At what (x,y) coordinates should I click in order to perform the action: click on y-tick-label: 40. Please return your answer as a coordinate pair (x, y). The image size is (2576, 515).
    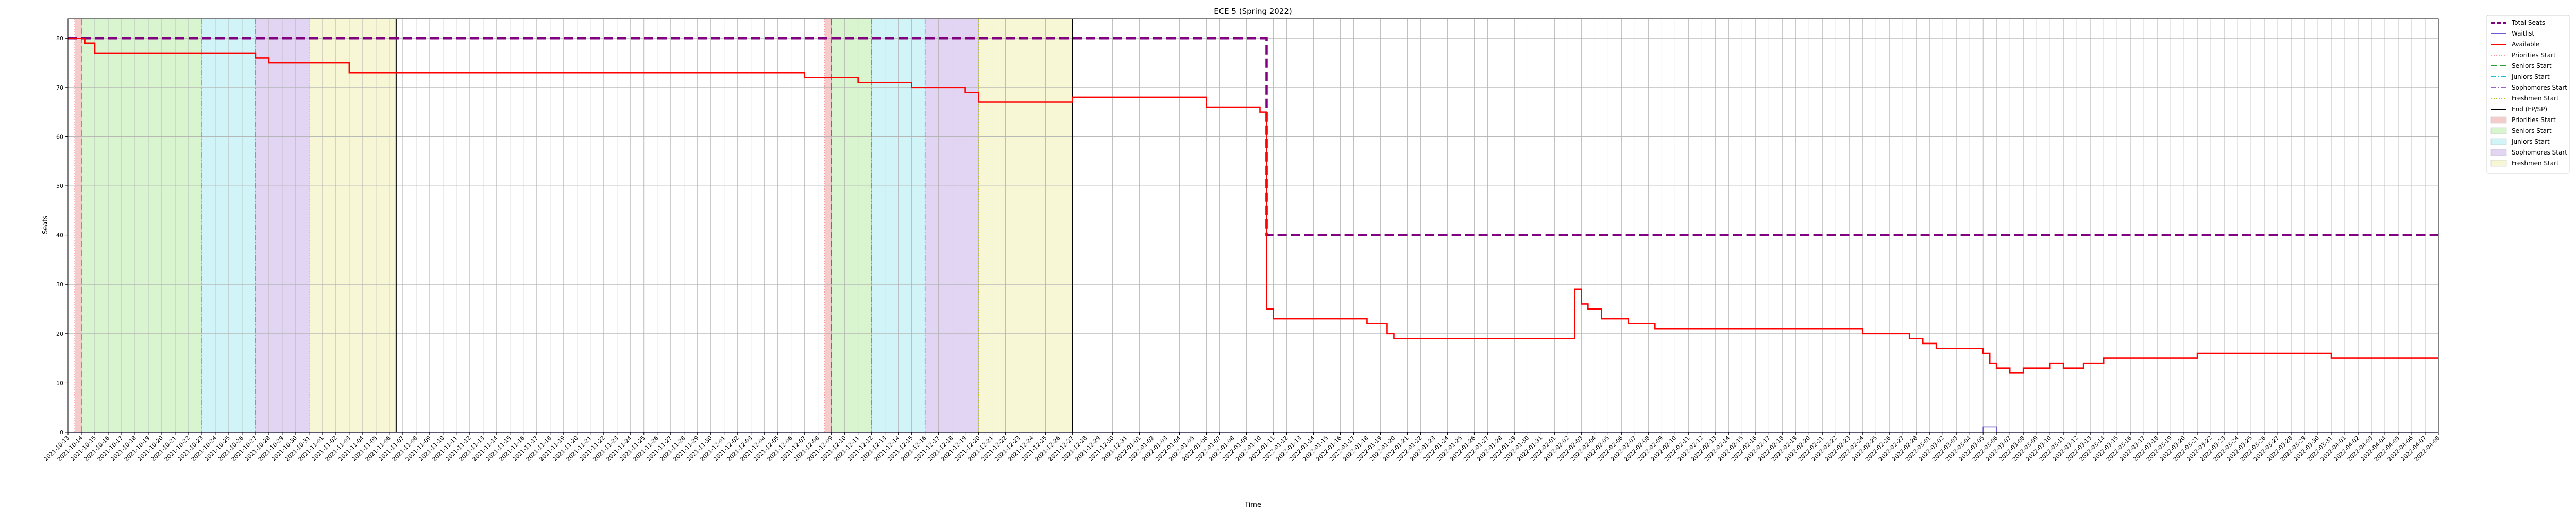
    Looking at the image, I should click on (59, 235).